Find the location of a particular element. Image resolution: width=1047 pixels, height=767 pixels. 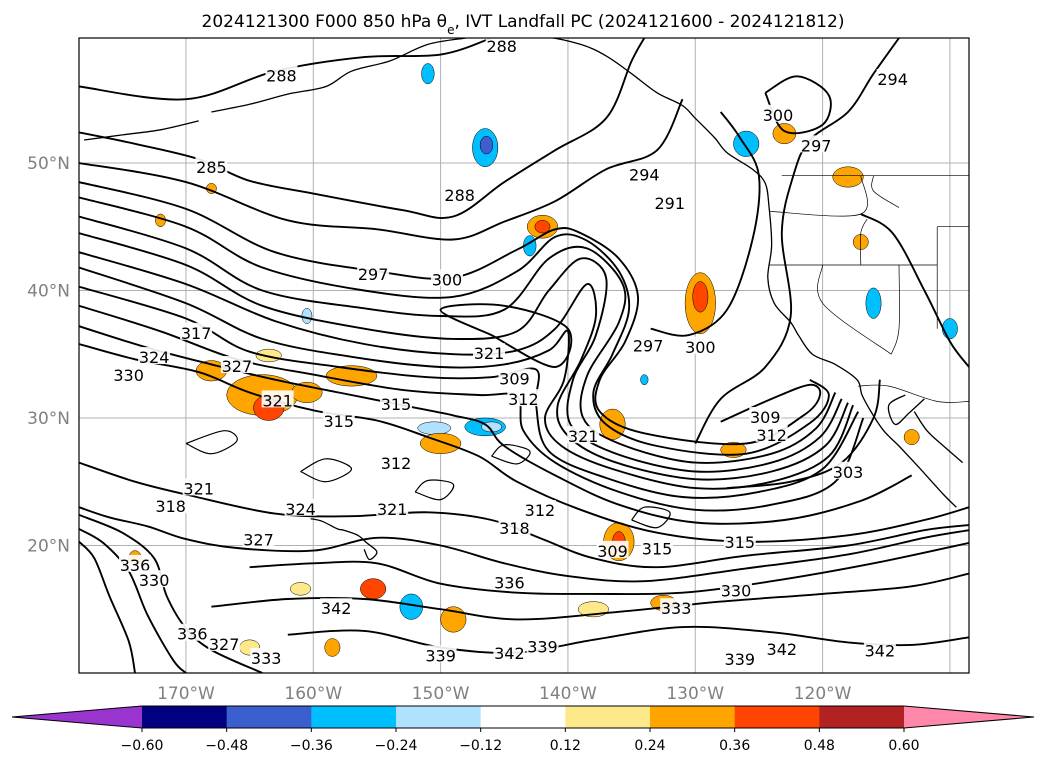

latitude-label: 30°N is located at coordinates (48, 419).